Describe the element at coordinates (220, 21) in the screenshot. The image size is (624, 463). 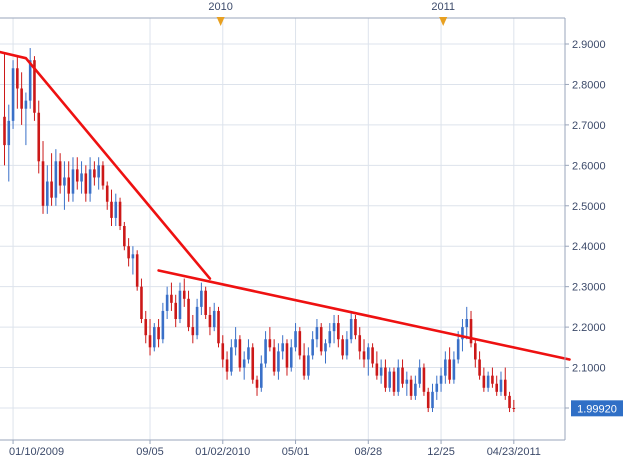
I see `year-marker-triangle` at that location.